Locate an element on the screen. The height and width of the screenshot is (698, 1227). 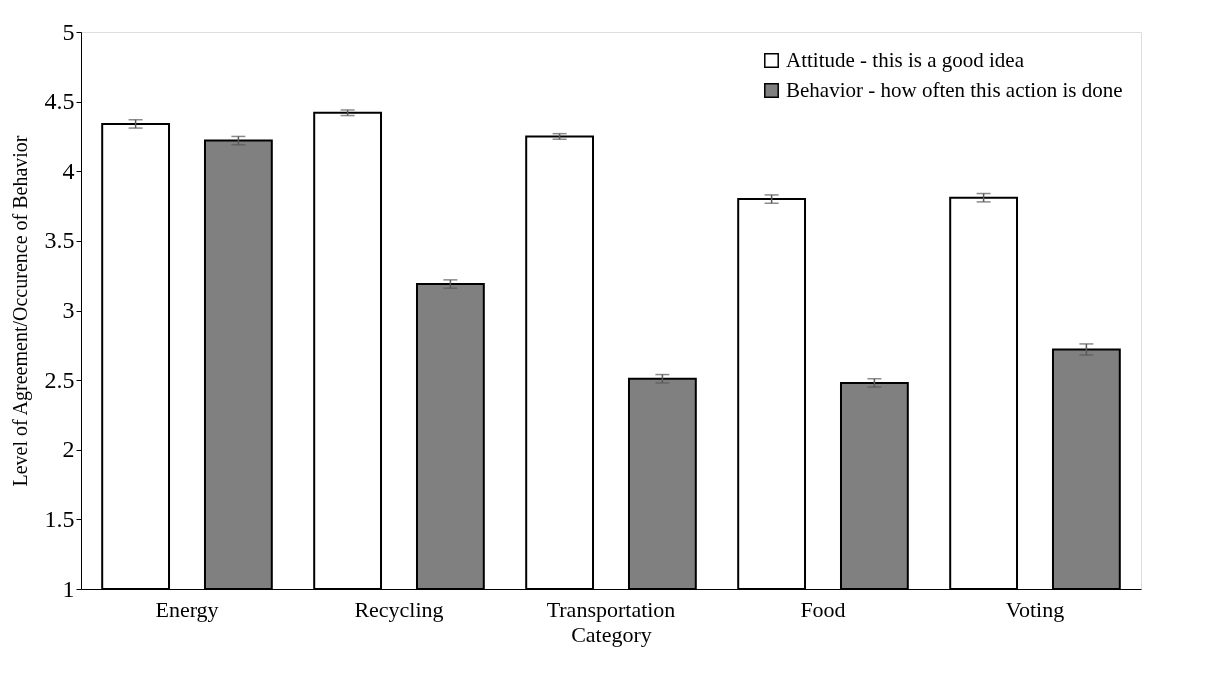
y-tick-label: 1 is located at coordinates (68, 588).